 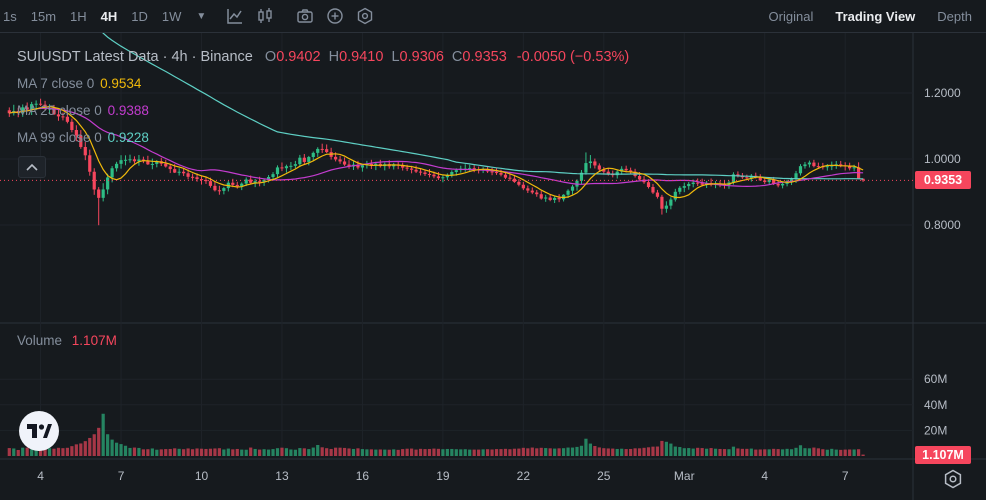 I want to click on ma7-legend: MA 7 close 0 0.9534, so click(x=79, y=83).